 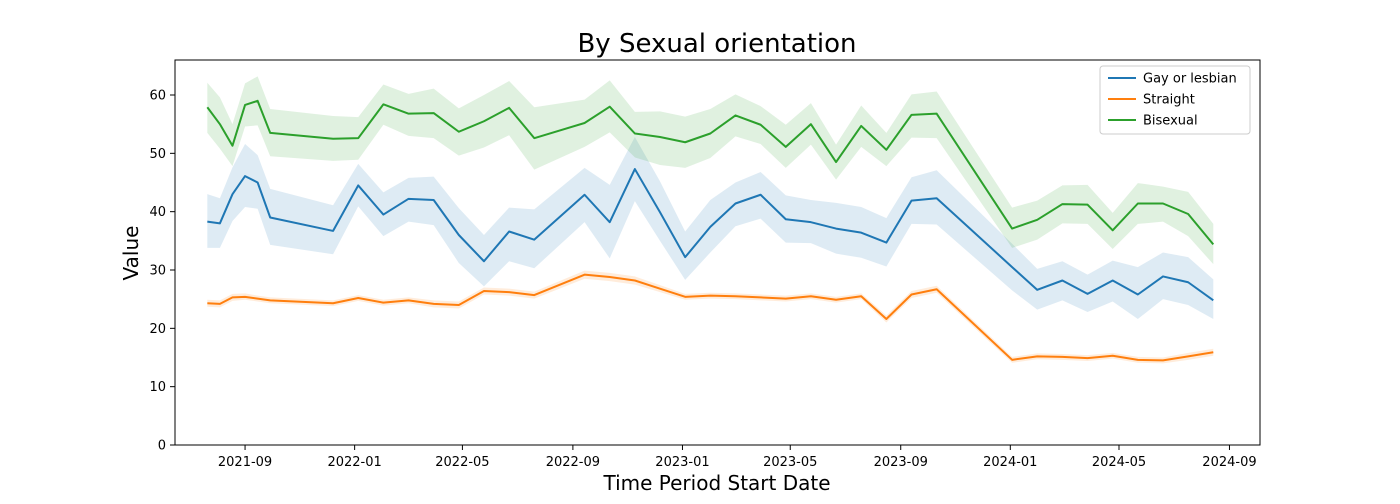 I want to click on x-tick-label: 2022-09, so click(x=573, y=462).